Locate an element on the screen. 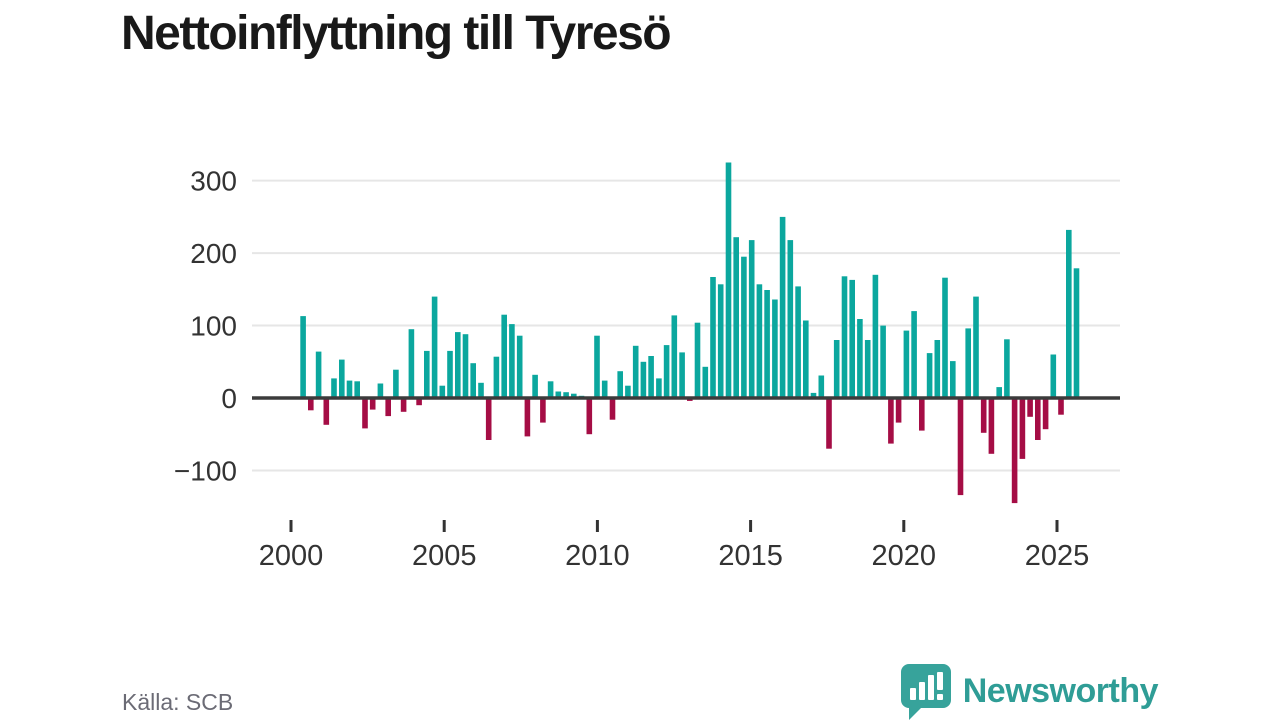 This screenshot has width=1280, height=720. source-note: Källa: SCB is located at coordinates (178, 702).